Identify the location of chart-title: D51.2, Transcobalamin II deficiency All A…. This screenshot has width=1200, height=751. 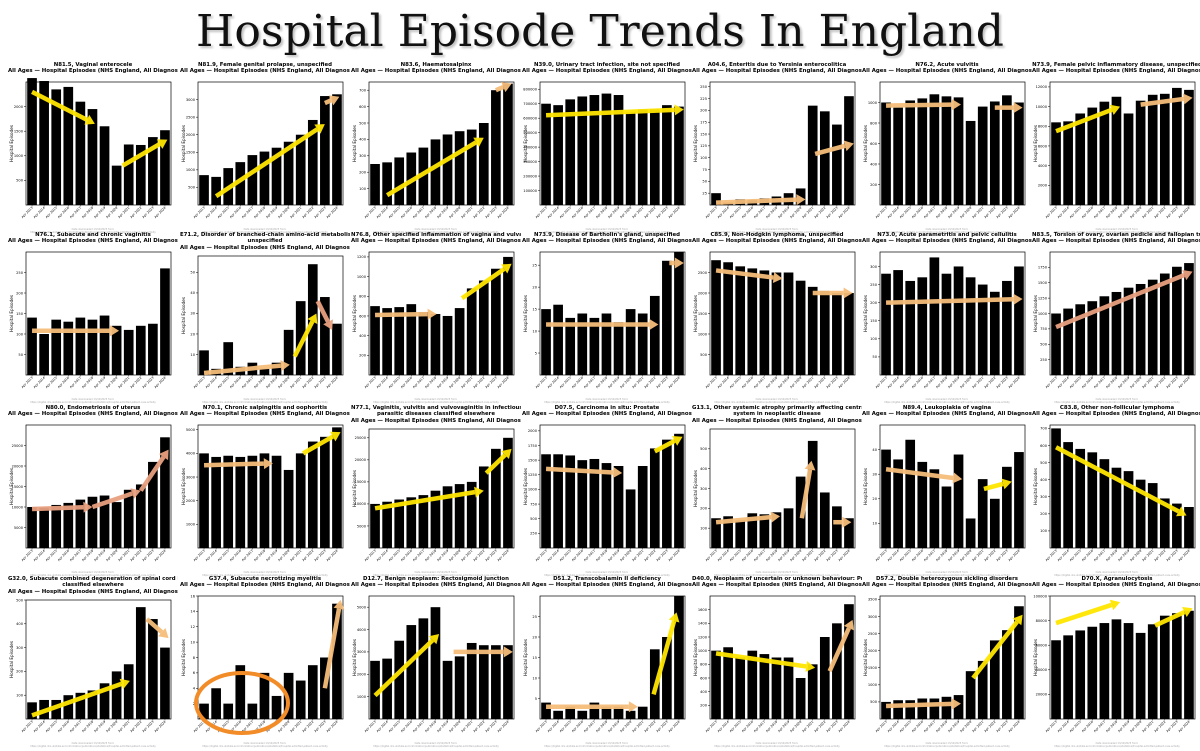
(607, 582).